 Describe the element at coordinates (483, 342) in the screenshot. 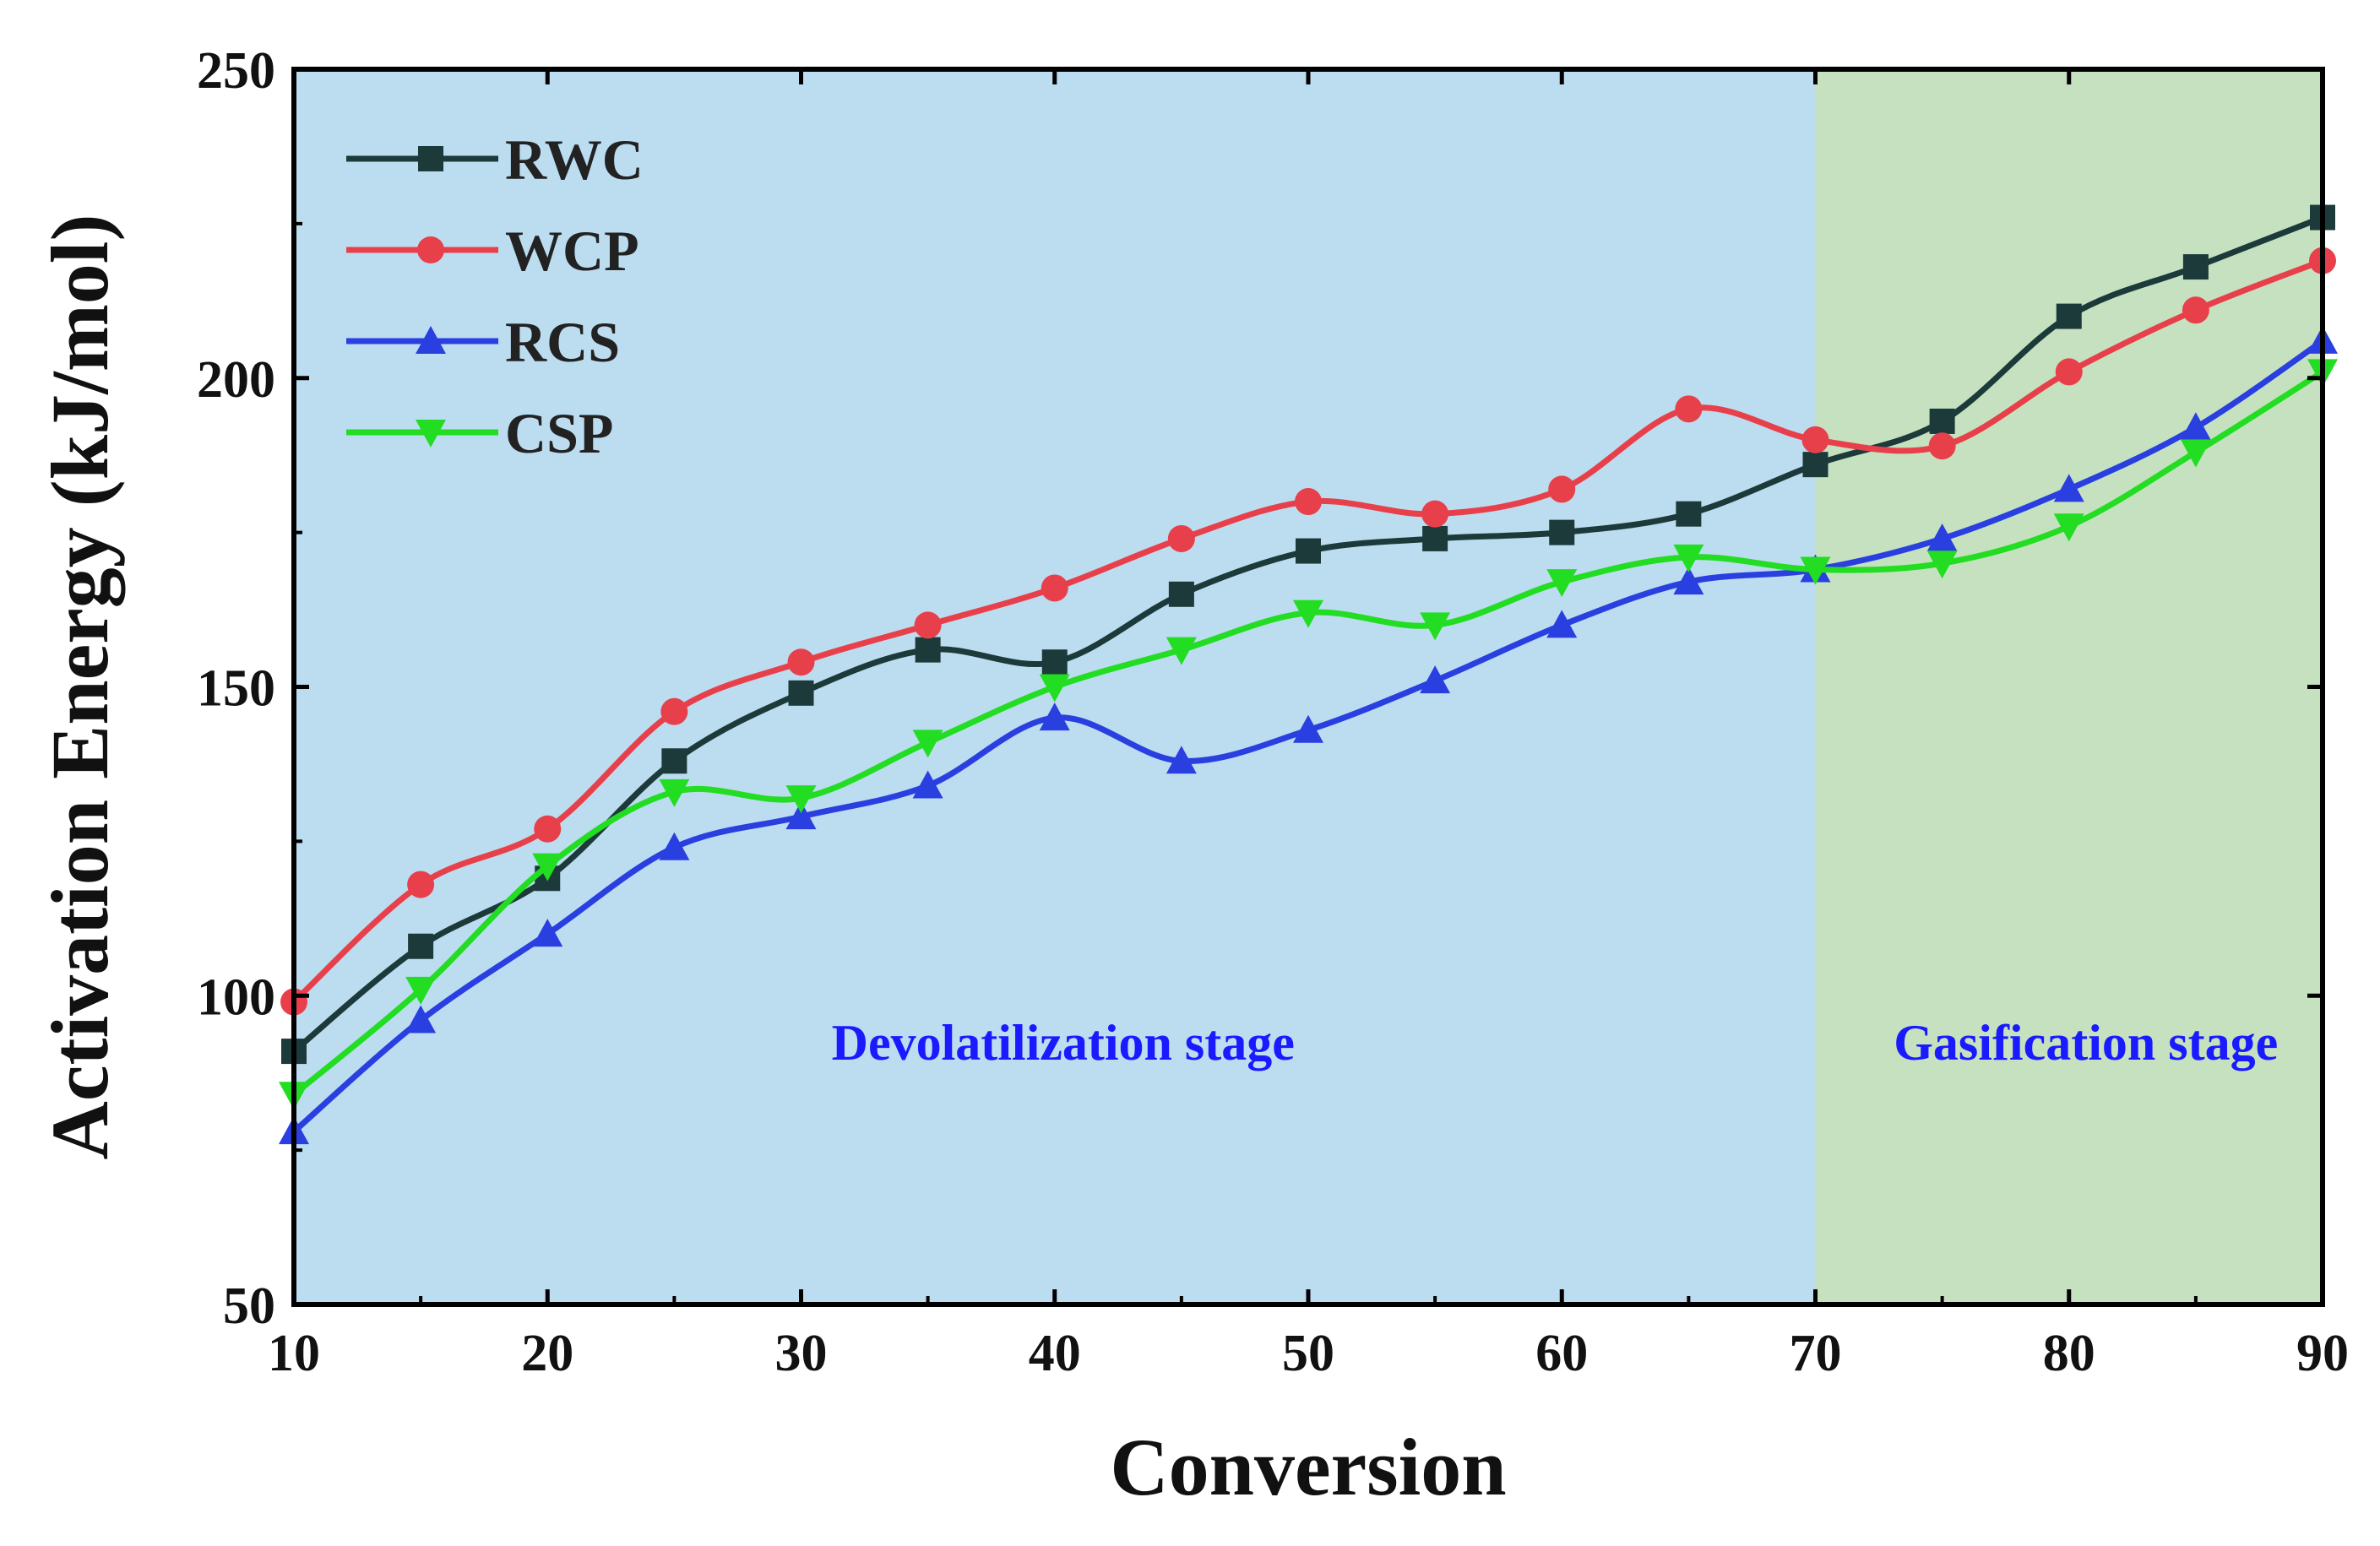

I see `legend-item-rcs: RCS` at that location.